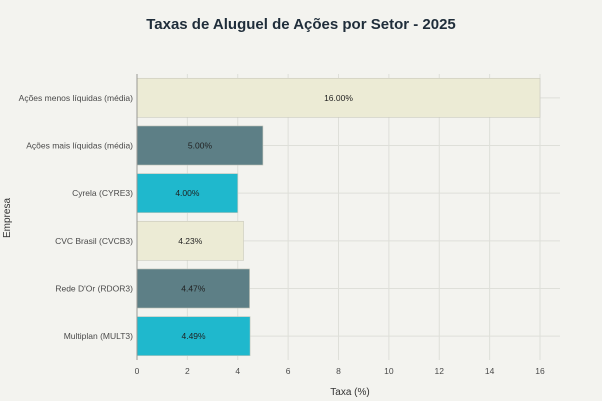  I want to click on x-tick-label: 10, so click(389, 371).